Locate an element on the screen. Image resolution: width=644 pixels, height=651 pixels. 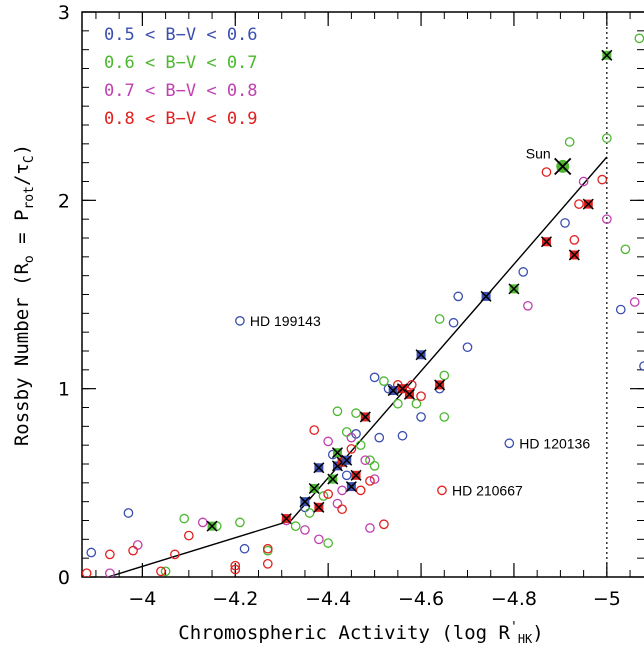
x-tick-label: −4.8 is located at coordinates (514, 599).